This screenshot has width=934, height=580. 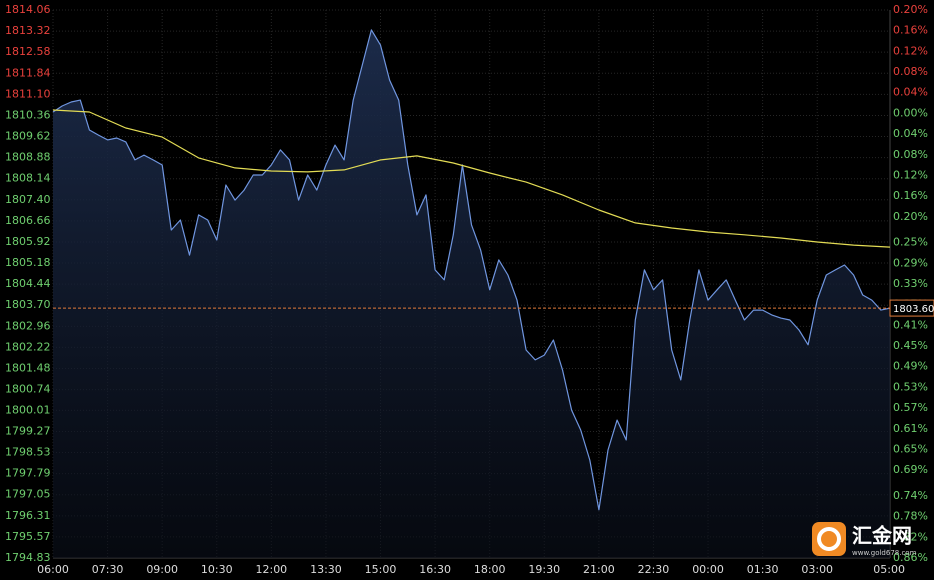 I want to click on y2-tick-label: 0.82%, so click(x=910, y=536).